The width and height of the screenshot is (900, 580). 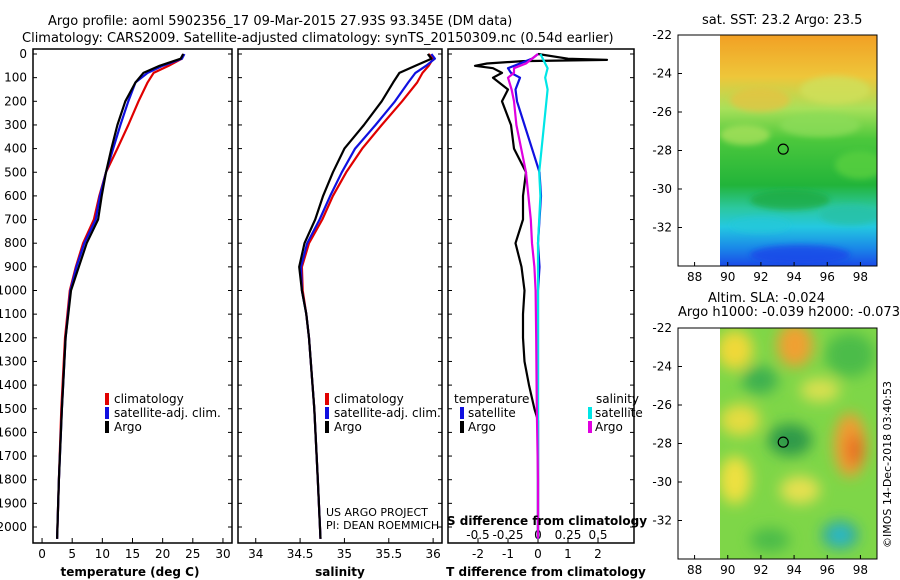 I want to click on salinity-series-argo, so click(x=365, y=296).